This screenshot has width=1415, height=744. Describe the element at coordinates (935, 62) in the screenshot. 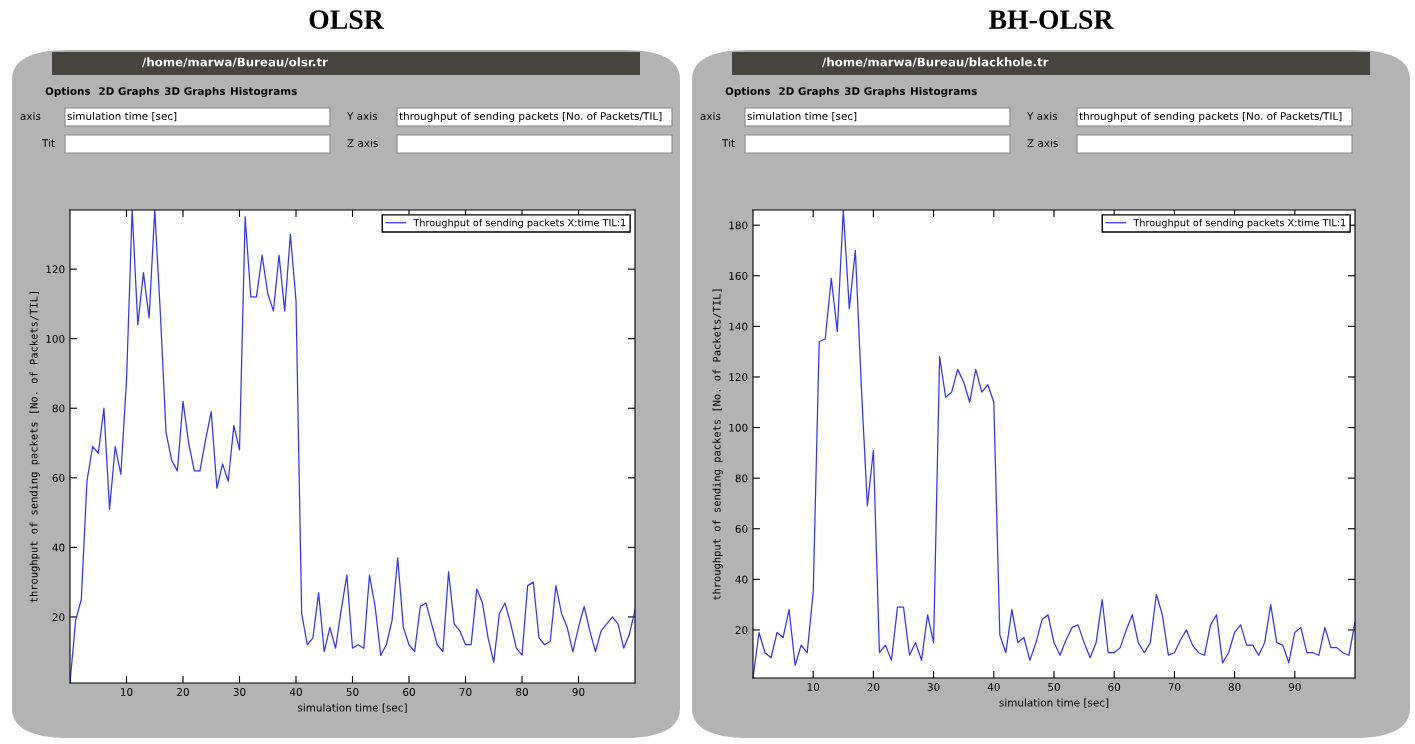

I see `text: /home/marwa/Bureau/blackhole.tr` at that location.